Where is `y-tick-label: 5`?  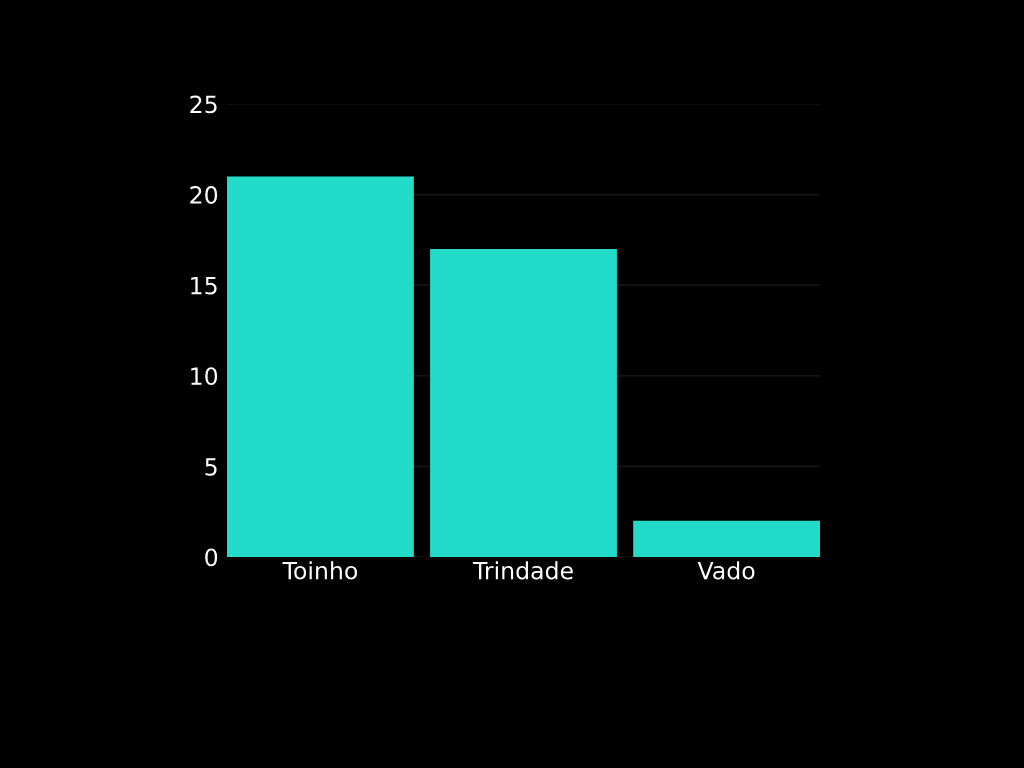
y-tick-label: 5 is located at coordinates (211, 467).